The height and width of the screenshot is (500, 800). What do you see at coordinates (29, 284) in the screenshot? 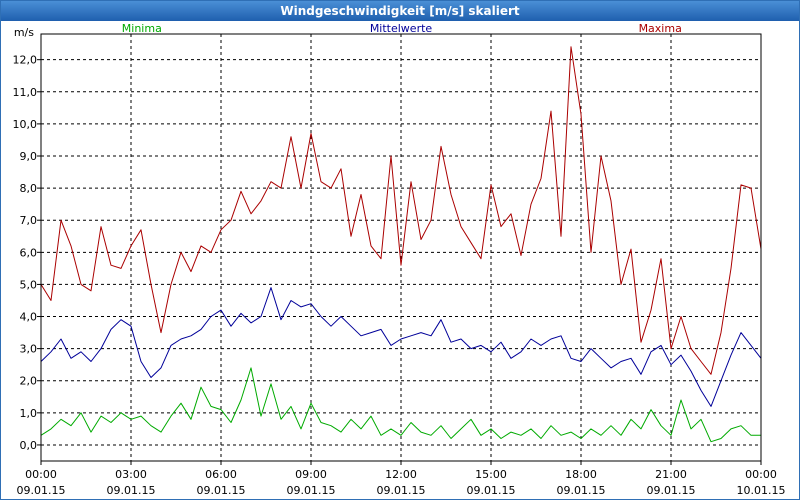
I see `y-tick-label: 5,0` at bounding box center [29, 284].